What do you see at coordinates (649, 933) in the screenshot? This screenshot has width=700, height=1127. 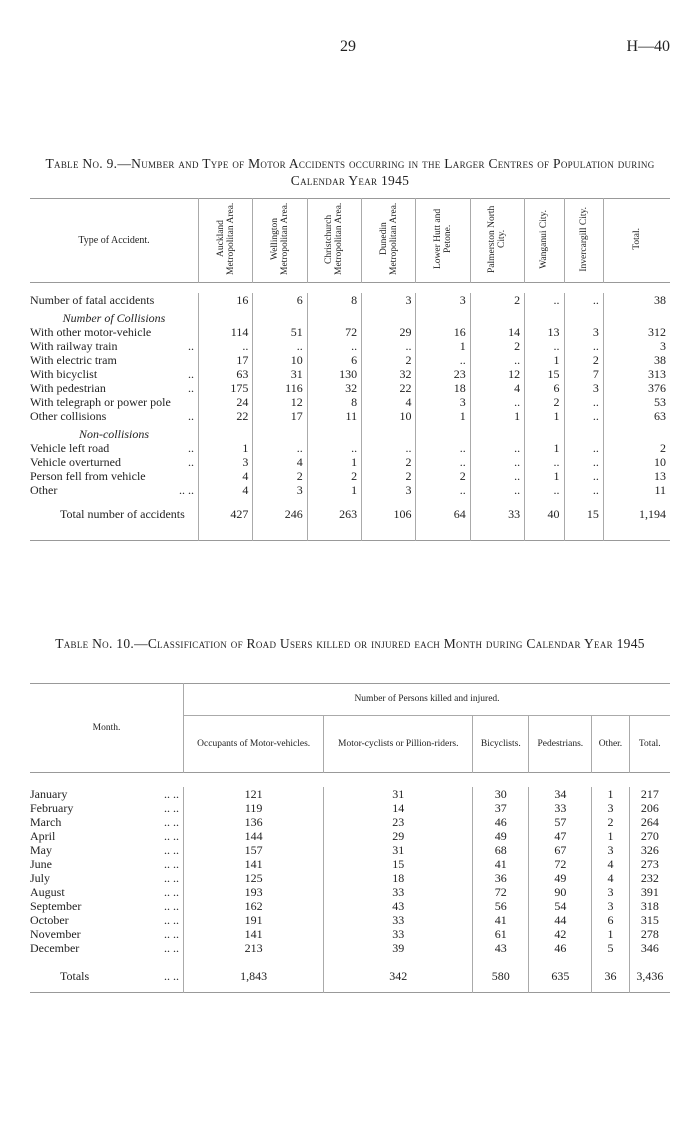 I see `cell: 278` at bounding box center [649, 933].